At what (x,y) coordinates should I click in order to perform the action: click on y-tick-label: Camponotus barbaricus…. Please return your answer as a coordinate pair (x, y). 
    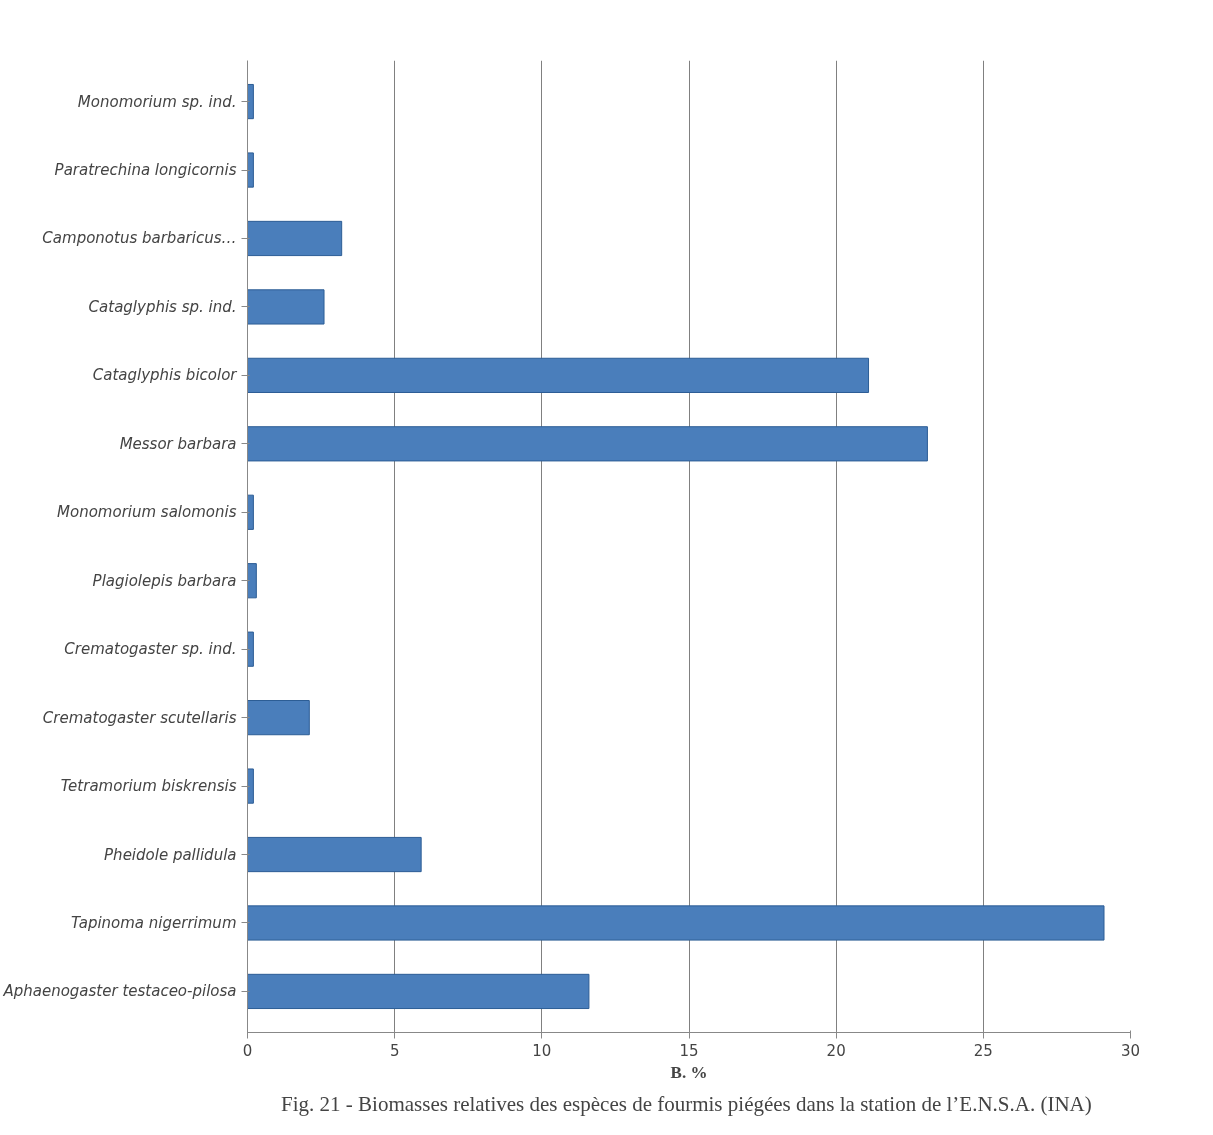
    Looking at the image, I should click on (139, 238).